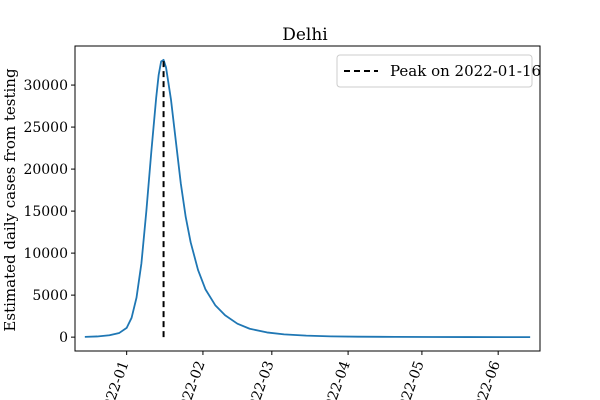  I want to click on y-tick-label: 10000, so click(45, 254).